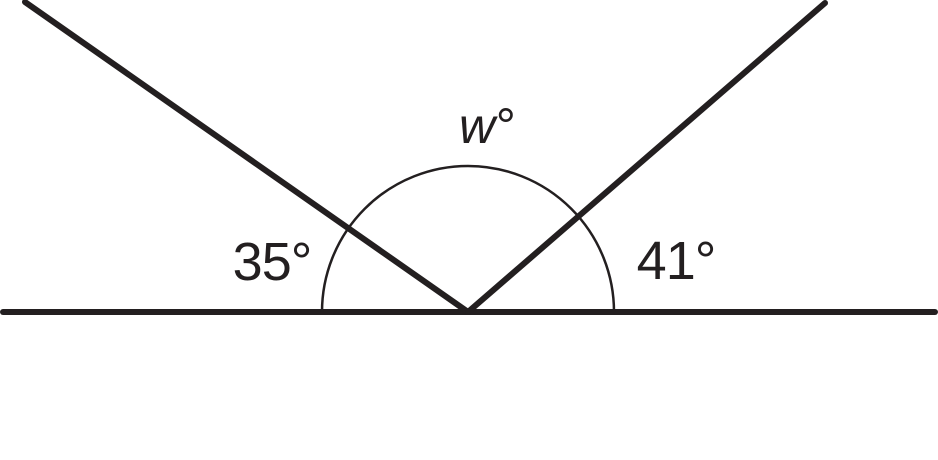 Image resolution: width=938 pixels, height=460 pixels. Describe the element at coordinates (486, 126) in the screenshot. I see `top-angle-label: w°` at that location.